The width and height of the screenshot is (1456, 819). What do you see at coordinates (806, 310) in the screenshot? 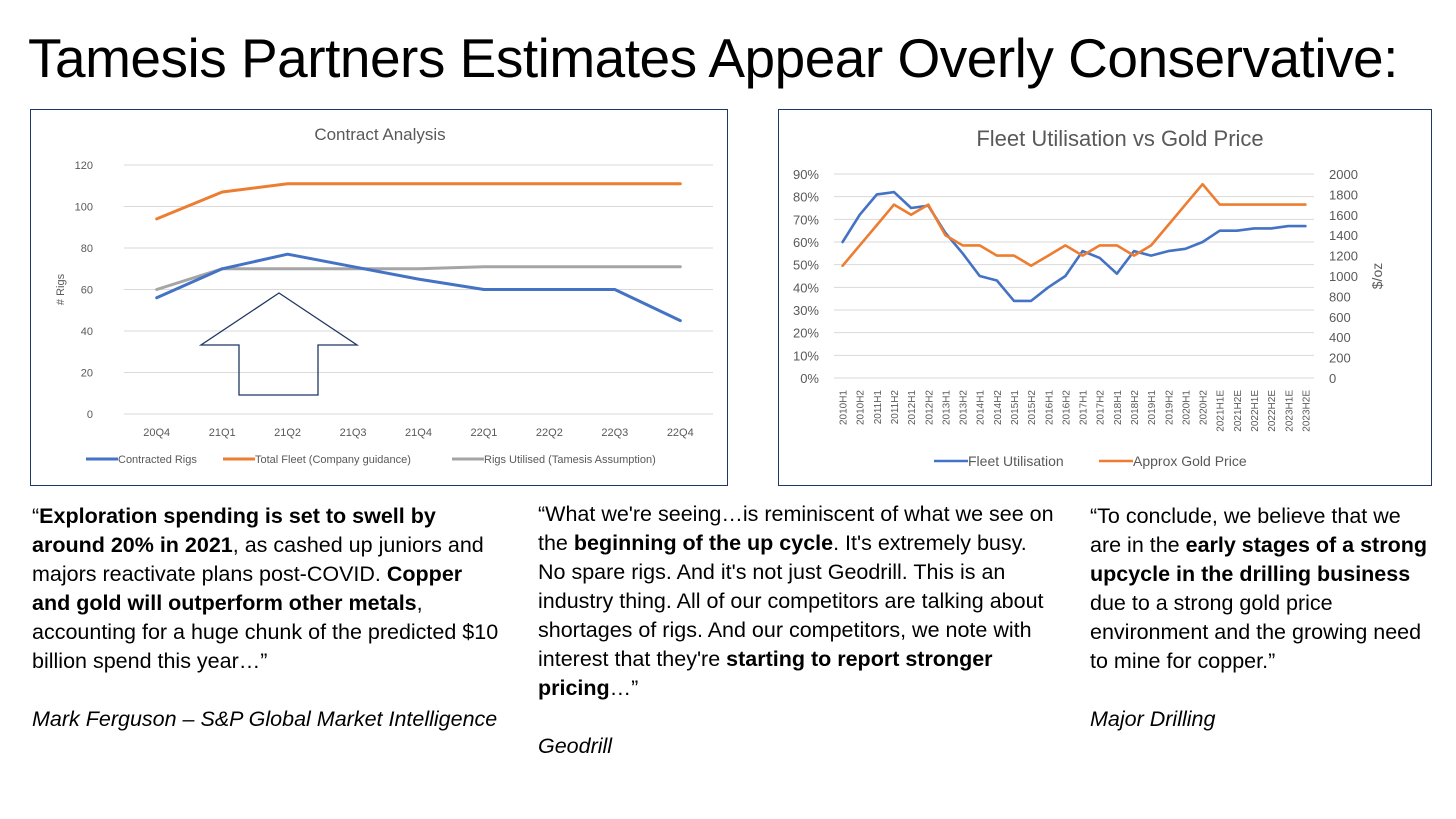
I see `y-tick-label: 30%` at bounding box center [806, 310].